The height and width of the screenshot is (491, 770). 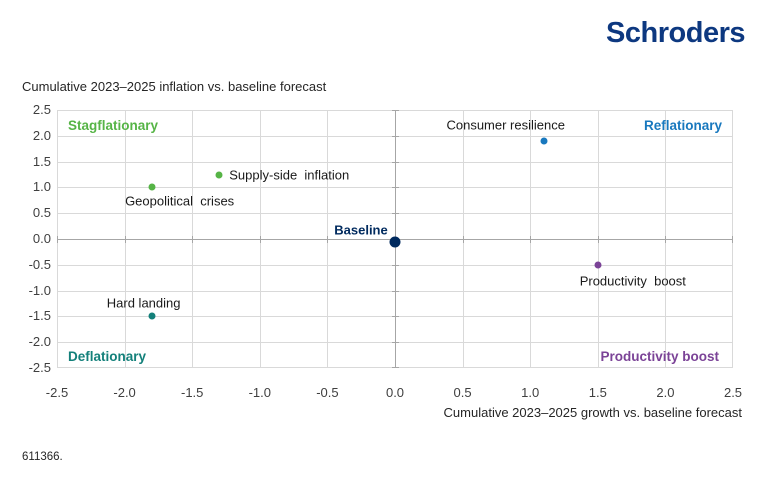 I want to click on data-point-label: Hard landing, so click(x=143, y=303).